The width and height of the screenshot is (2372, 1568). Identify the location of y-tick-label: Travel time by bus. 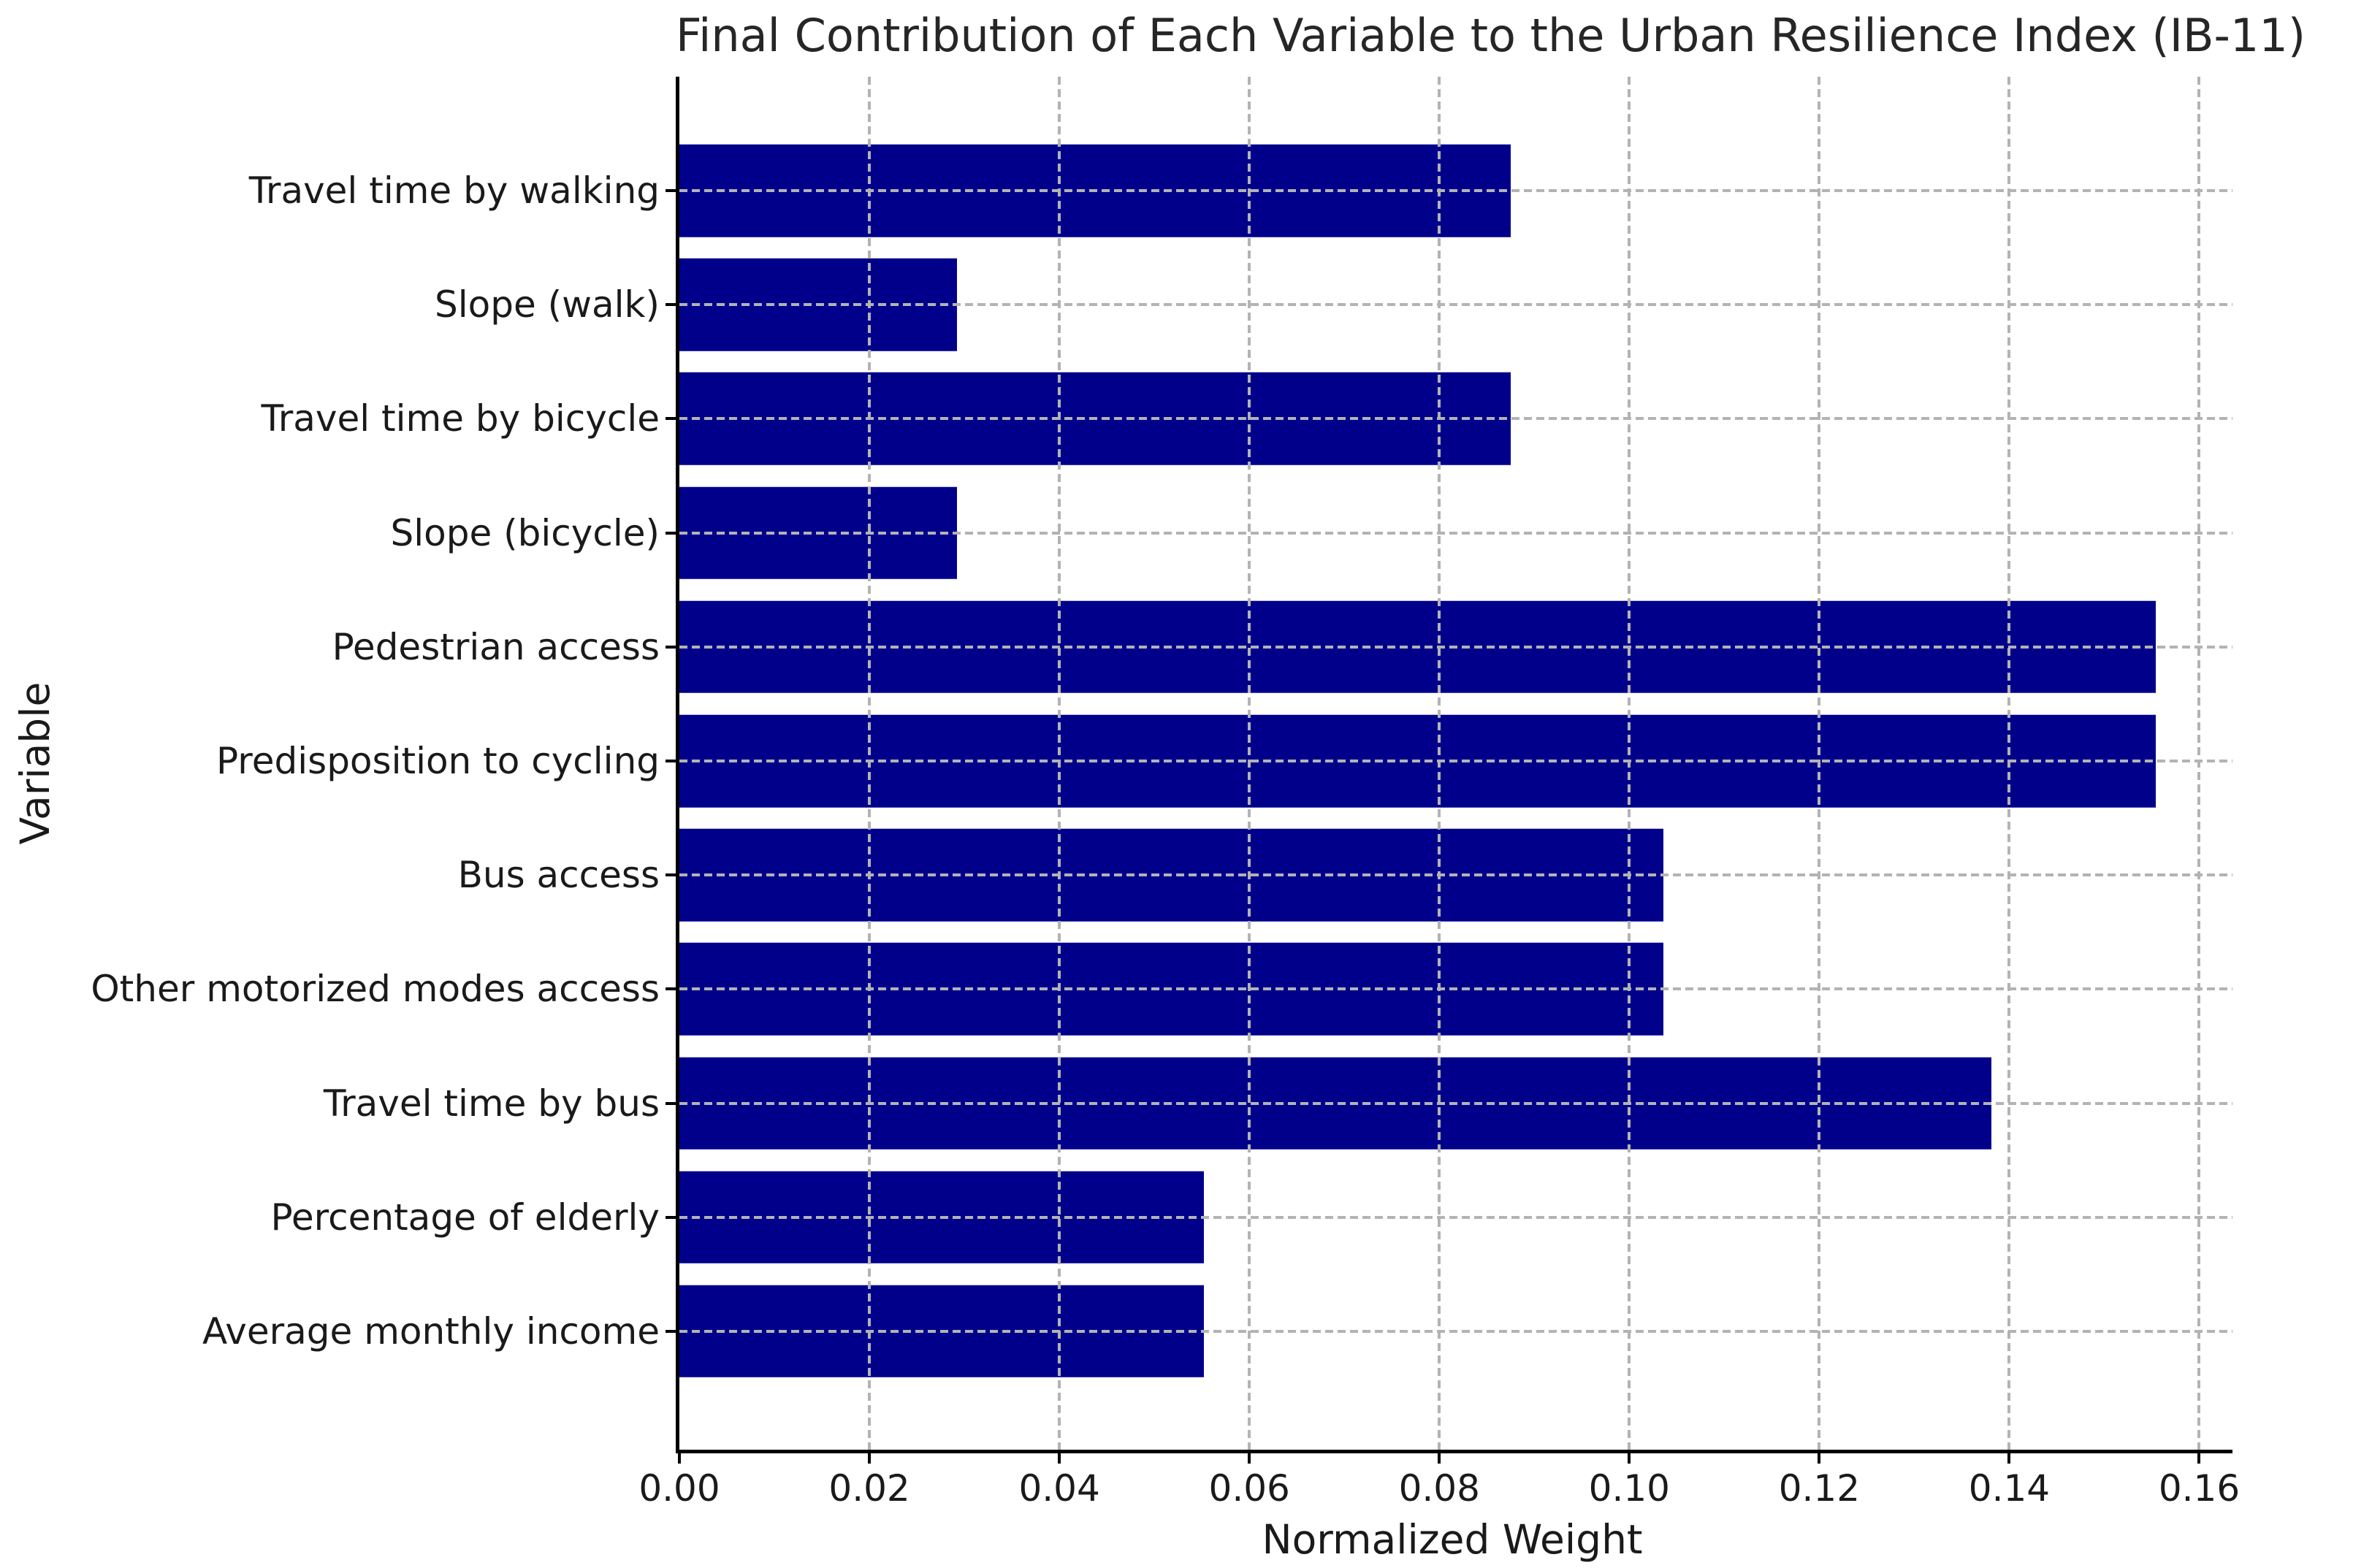
(491, 1103).